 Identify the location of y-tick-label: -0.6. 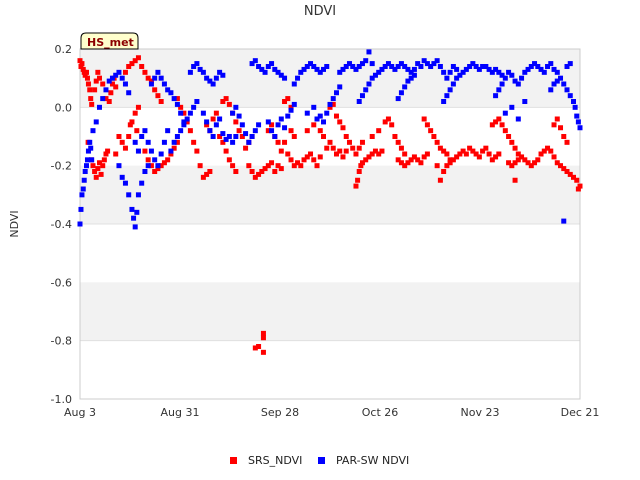
(61, 282).